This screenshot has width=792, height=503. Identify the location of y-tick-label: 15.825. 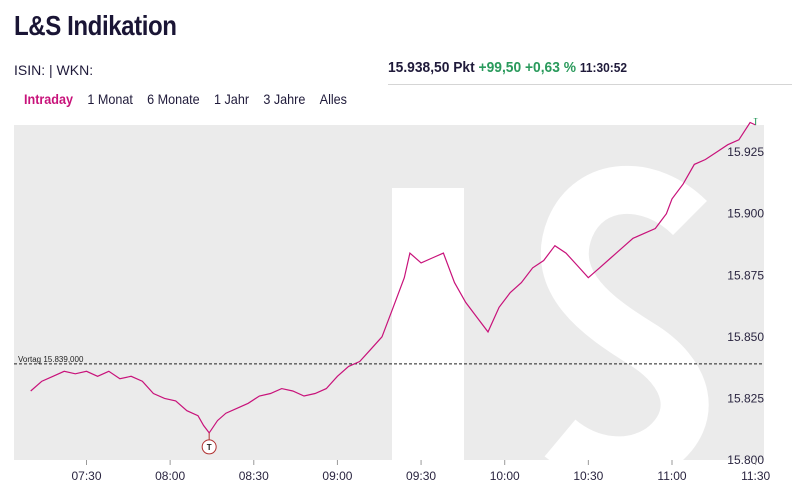
(745, 398).